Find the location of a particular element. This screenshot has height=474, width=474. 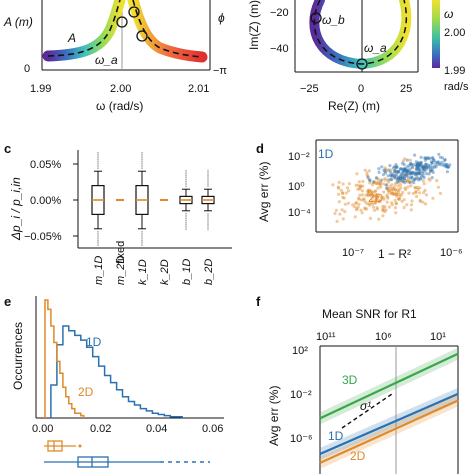

panel-c-category-label: b_1D is located at coordinates (187, 272).